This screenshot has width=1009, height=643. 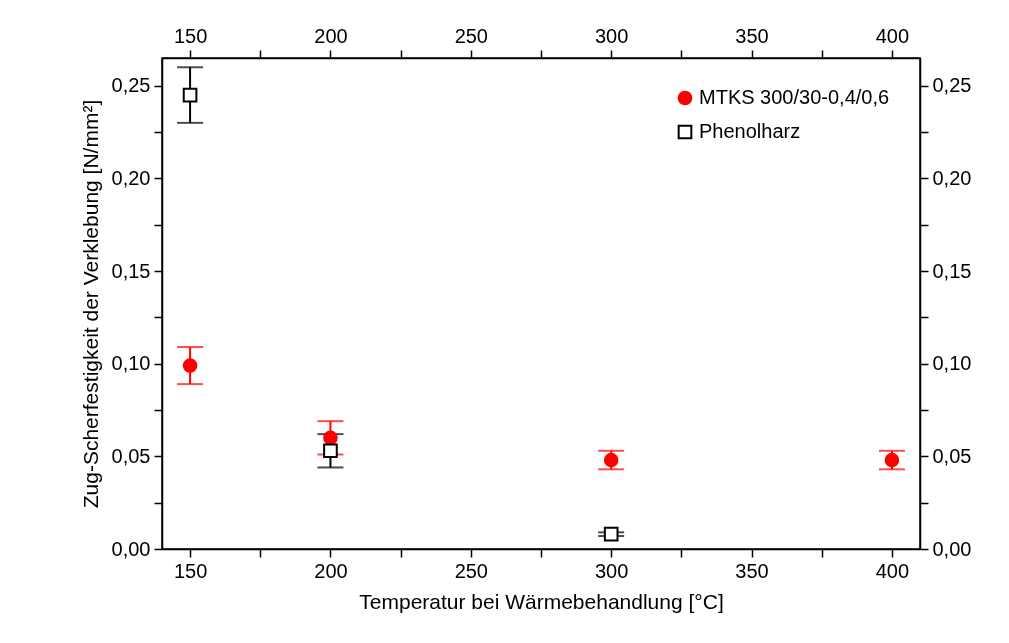 What do you see at coordinates (190, 570) in the screenshot?
I see `x-tick-label: 150` at bounding box center [190, 570].